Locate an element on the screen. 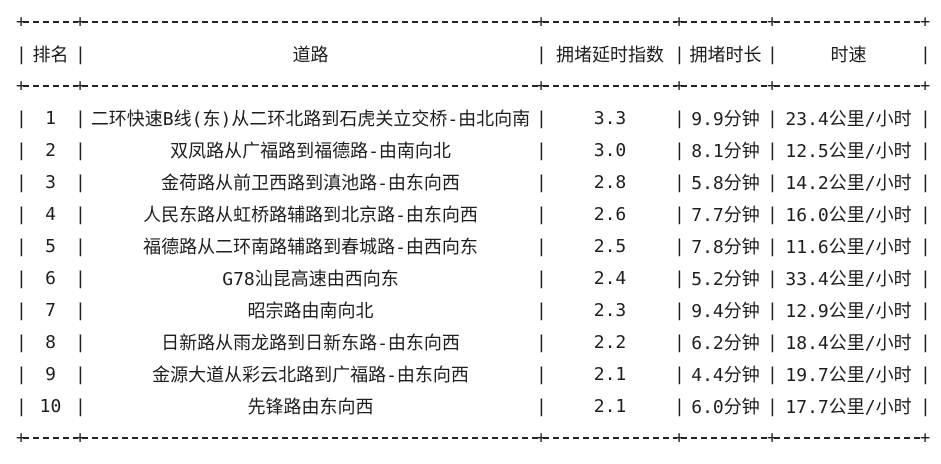 Image resolution: width=941 pixels, height=464 pixels. speed-cell: 16.0公里/小时 is located at coordinates (848, 215).